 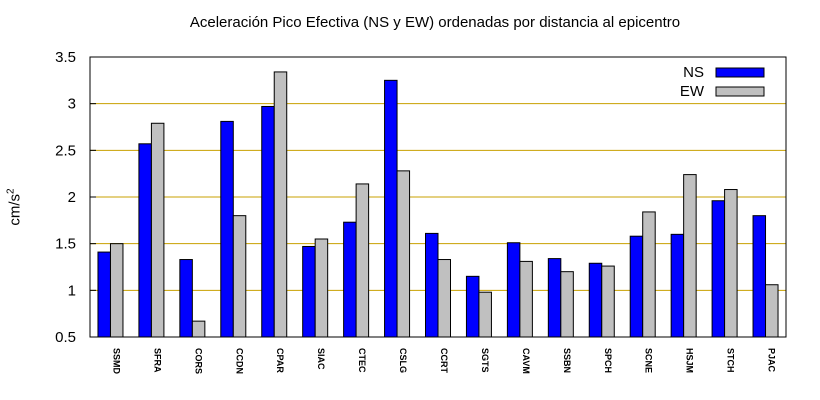 I want to click on x-tick-label: SGTS, so click(x=485, y=360).